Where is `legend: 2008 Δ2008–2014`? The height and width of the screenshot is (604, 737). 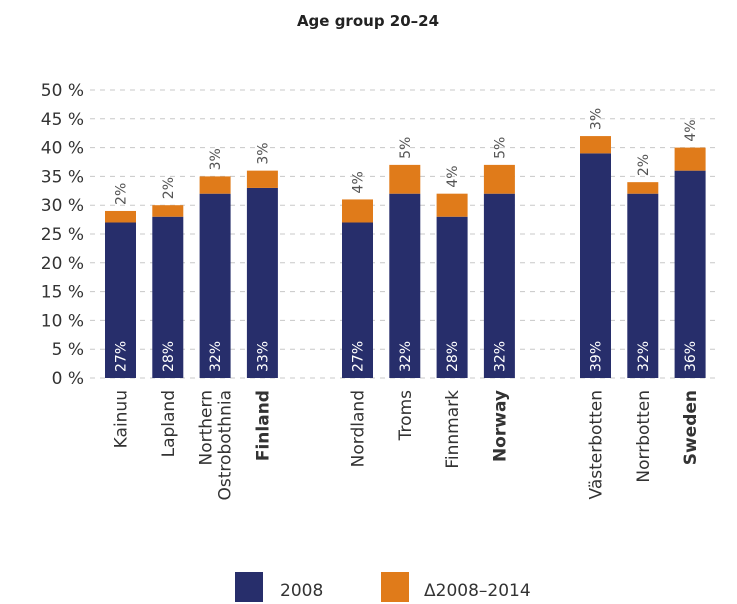
legend: 2008 Δ2008–2014 is located at coordinates (383, 587).